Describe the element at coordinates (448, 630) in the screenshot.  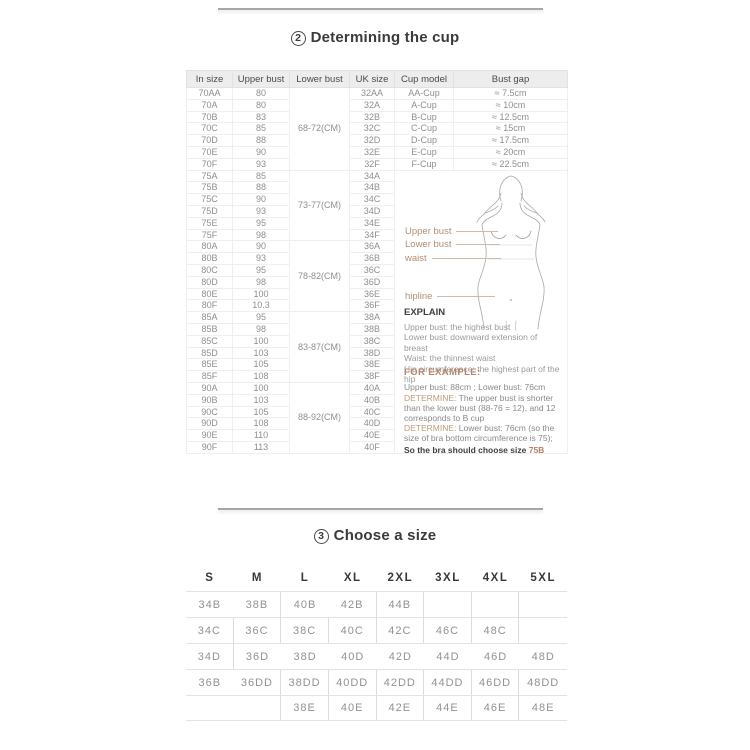
I see `size-cell: 46C` at that location.